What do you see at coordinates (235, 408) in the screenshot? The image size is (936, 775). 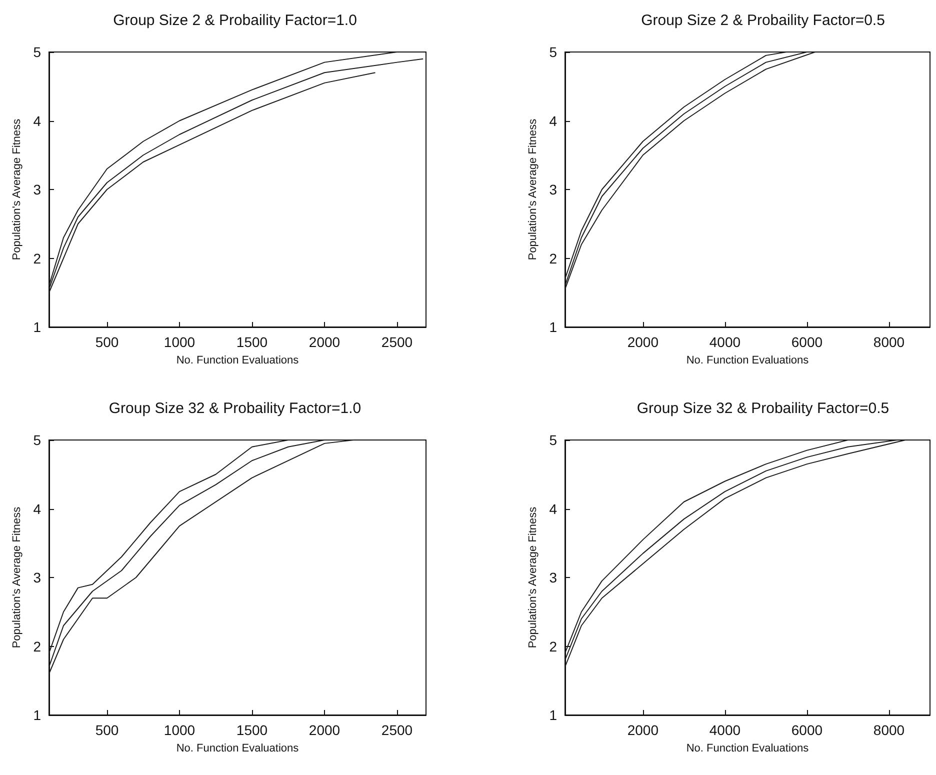 I see `chart-title: Group Size 32 & Probaility Factor=1.0` at bounding box center [235, 408].